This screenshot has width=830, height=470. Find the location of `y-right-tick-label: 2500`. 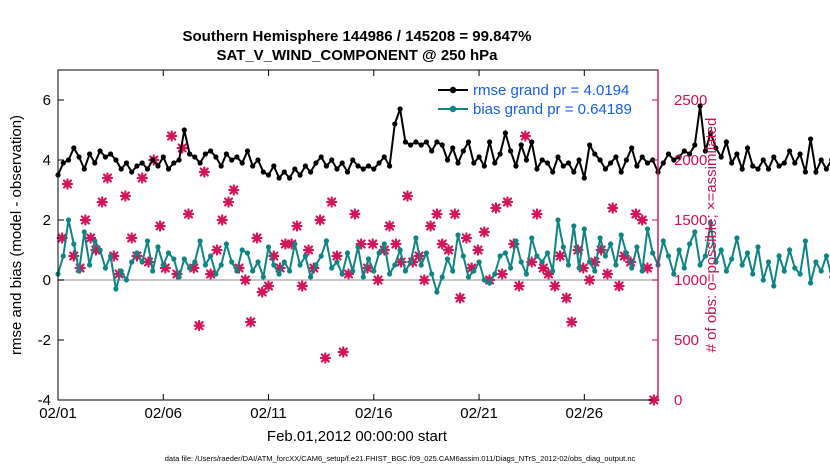

y-right-tick-label: 2500 is located at coordinates (690, 100).